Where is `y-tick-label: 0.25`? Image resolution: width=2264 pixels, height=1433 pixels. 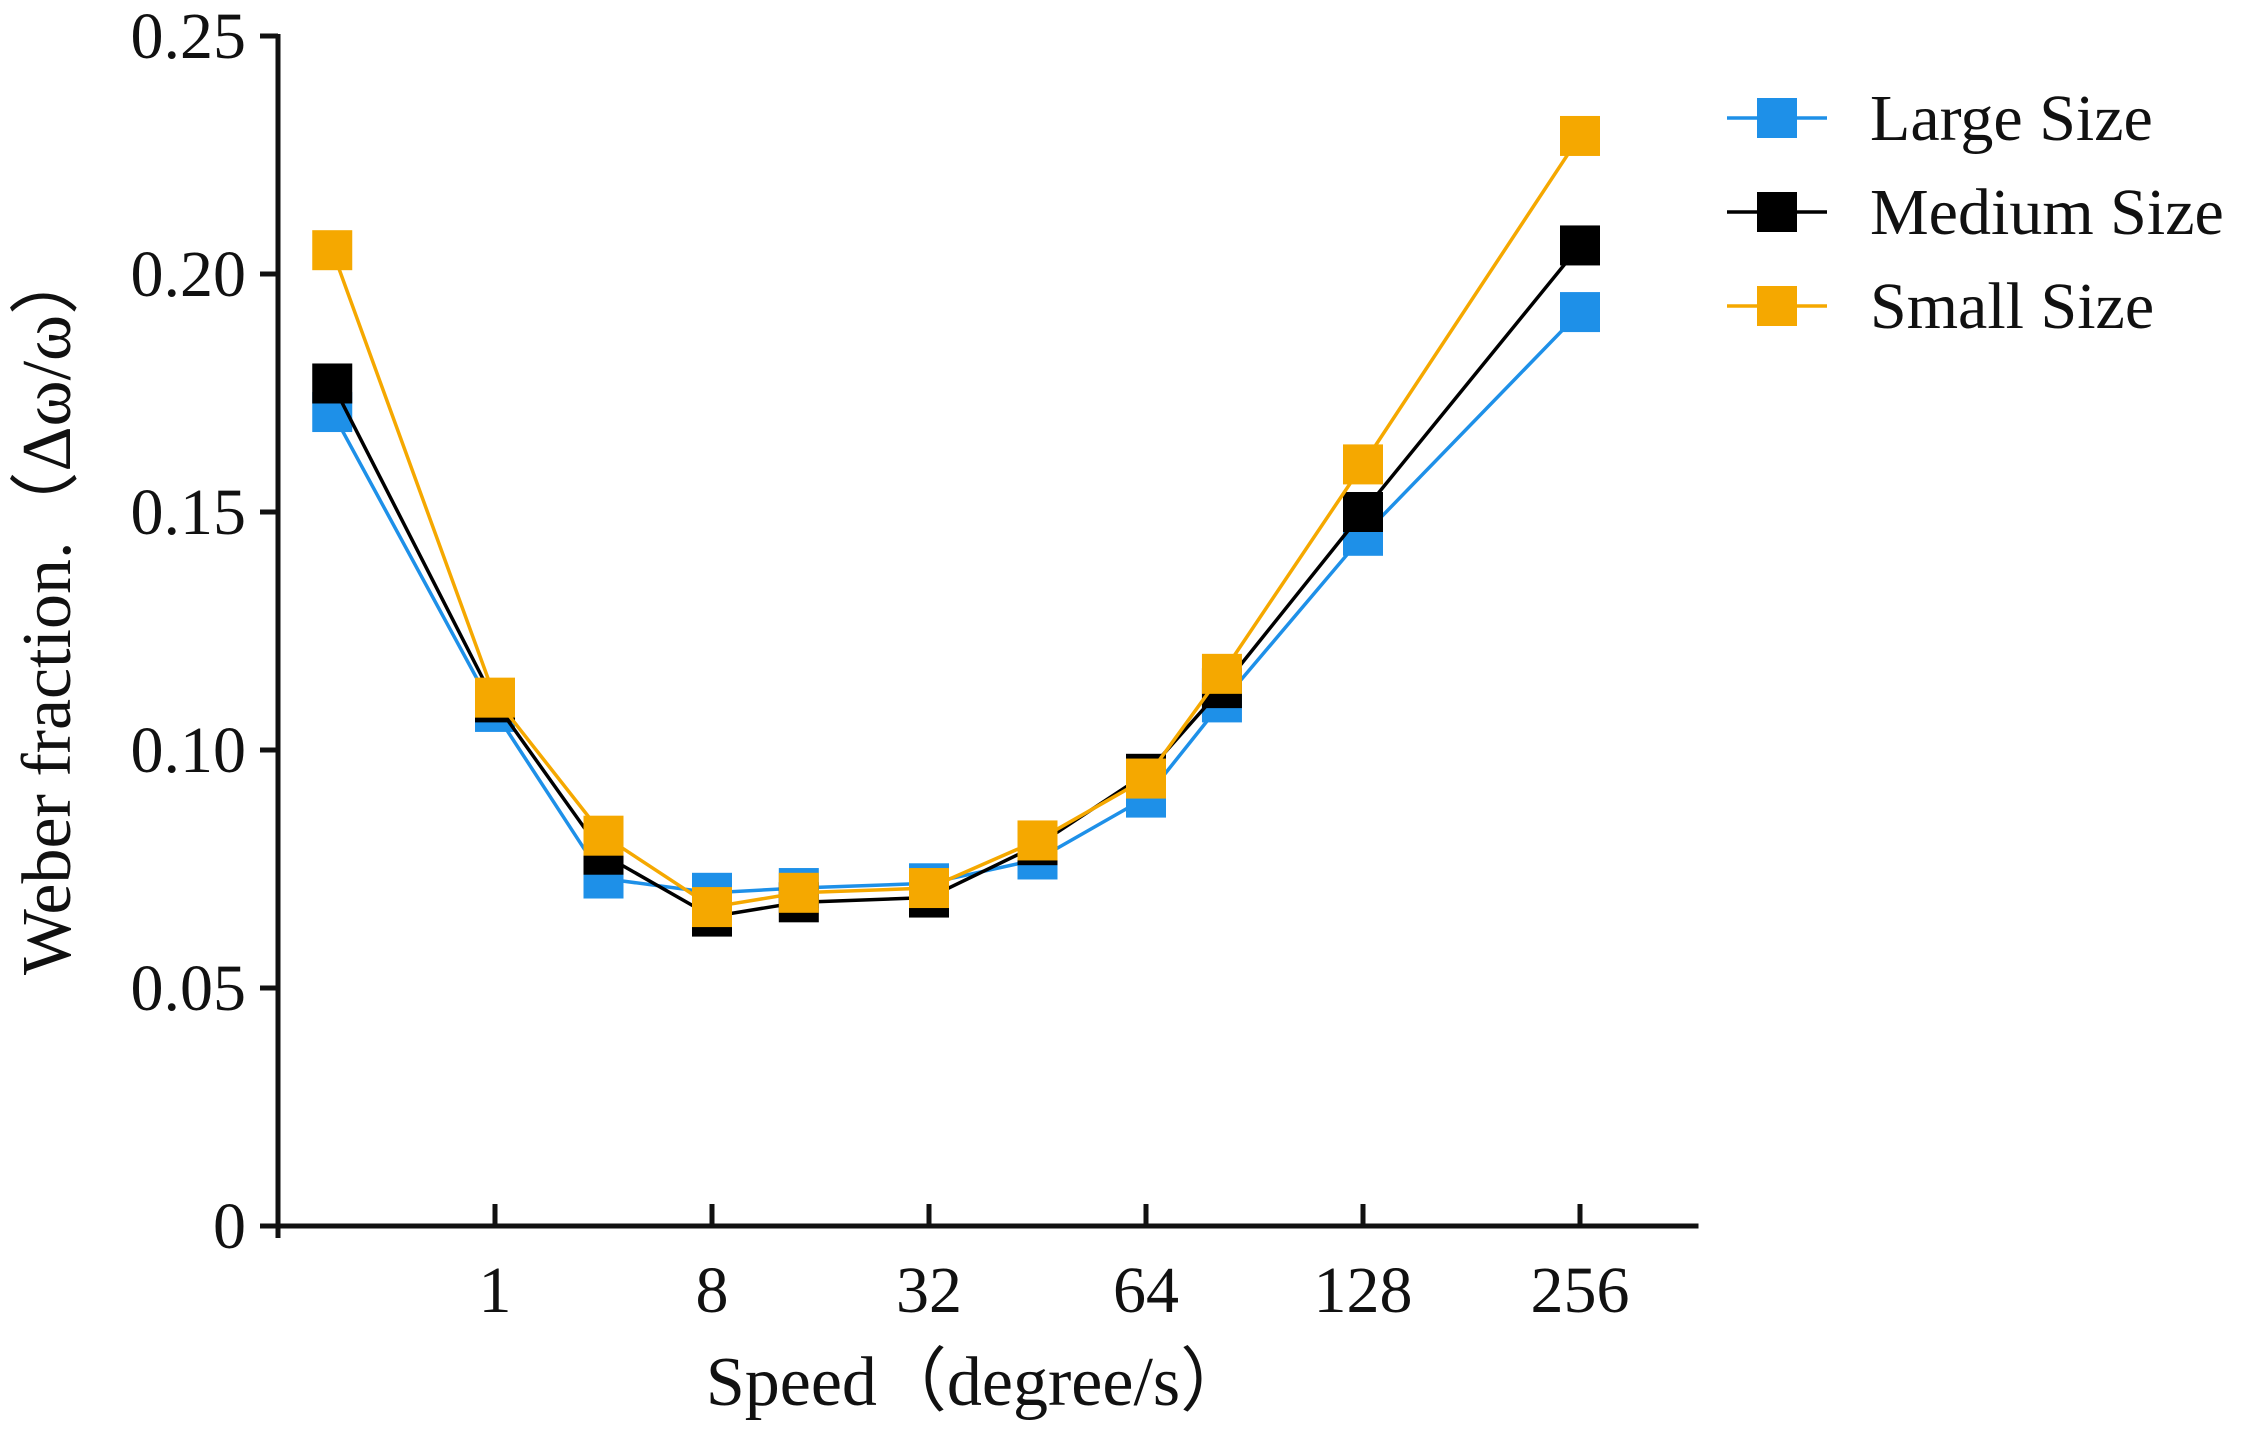 y-tick-label: 0.25 is located at coordinates (189, 36).